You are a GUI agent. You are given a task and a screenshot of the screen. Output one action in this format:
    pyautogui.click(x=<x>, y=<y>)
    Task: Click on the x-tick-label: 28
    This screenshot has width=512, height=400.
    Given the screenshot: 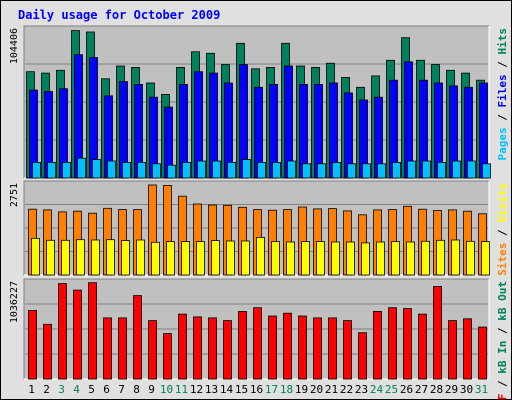 What is the action you would take?
    pyautogui.click(x=436, y=389)
    